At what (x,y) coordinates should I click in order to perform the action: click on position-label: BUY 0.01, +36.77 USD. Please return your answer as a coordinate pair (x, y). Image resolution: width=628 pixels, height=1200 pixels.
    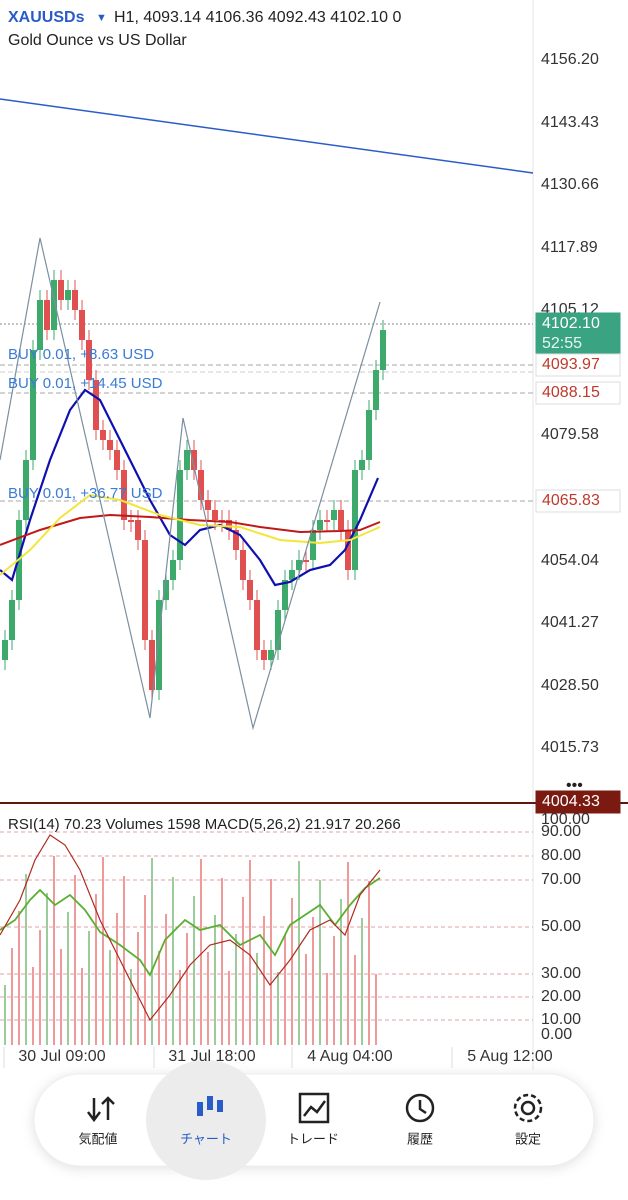
    Looking at the image, I should click on (85, 493).